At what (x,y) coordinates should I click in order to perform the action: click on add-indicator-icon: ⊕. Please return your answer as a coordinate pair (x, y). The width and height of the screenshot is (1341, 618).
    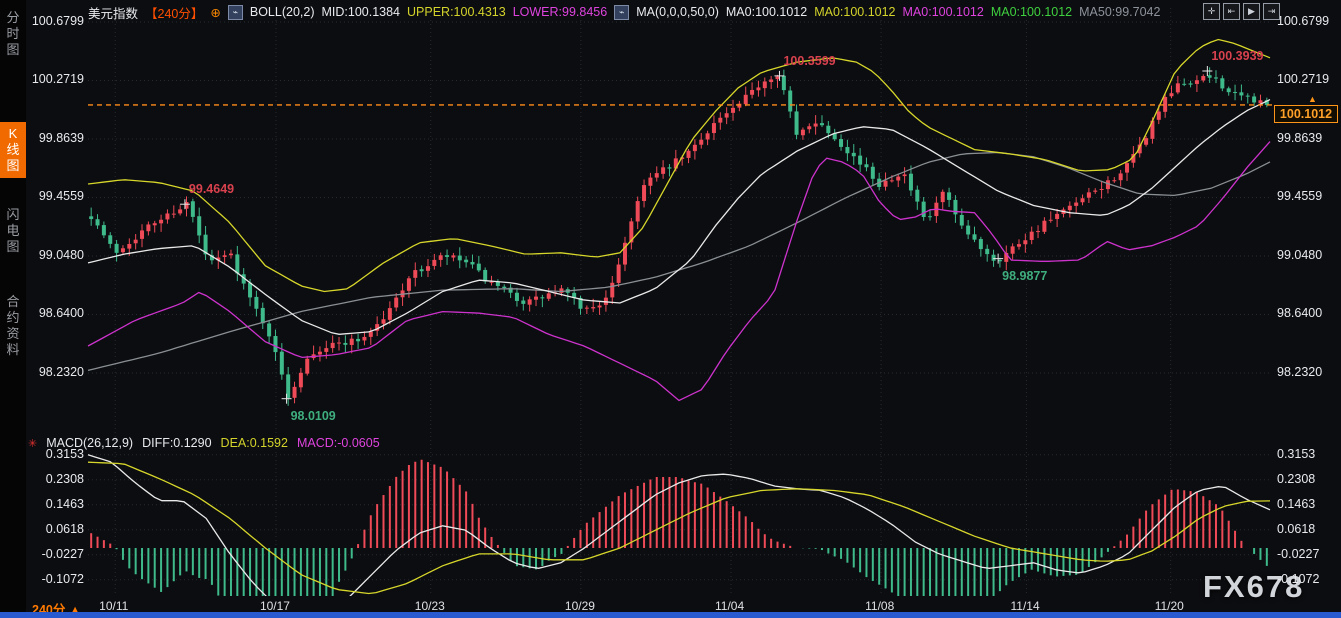
    Looking at the image, I should click on (215, 12).